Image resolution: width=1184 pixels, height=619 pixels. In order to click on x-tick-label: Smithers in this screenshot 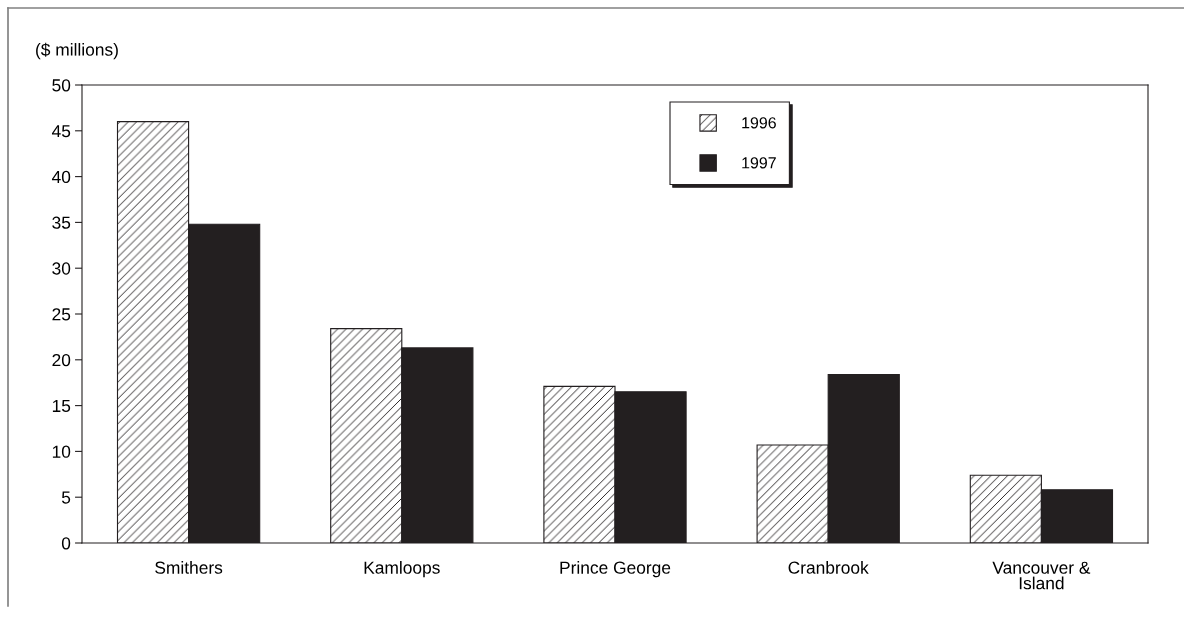, I will do `click(189, 567)`.